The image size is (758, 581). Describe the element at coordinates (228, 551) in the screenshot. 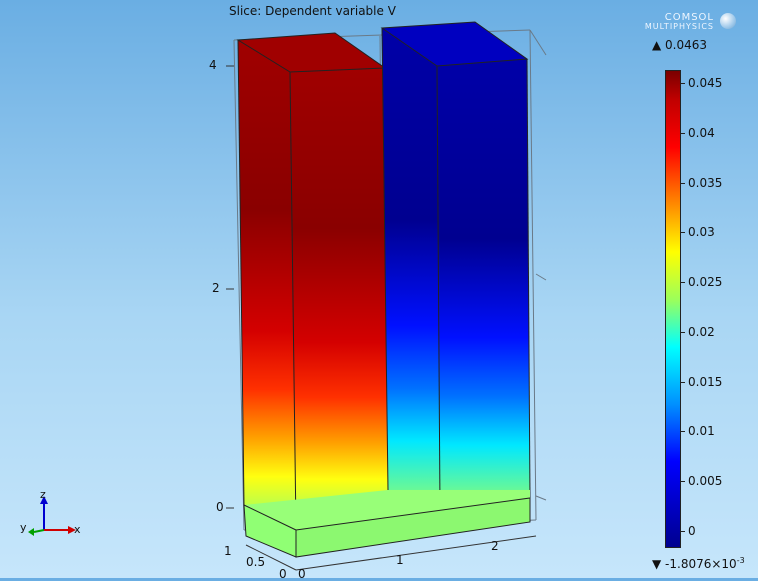

I see `y-tick-label: 1` at that location.